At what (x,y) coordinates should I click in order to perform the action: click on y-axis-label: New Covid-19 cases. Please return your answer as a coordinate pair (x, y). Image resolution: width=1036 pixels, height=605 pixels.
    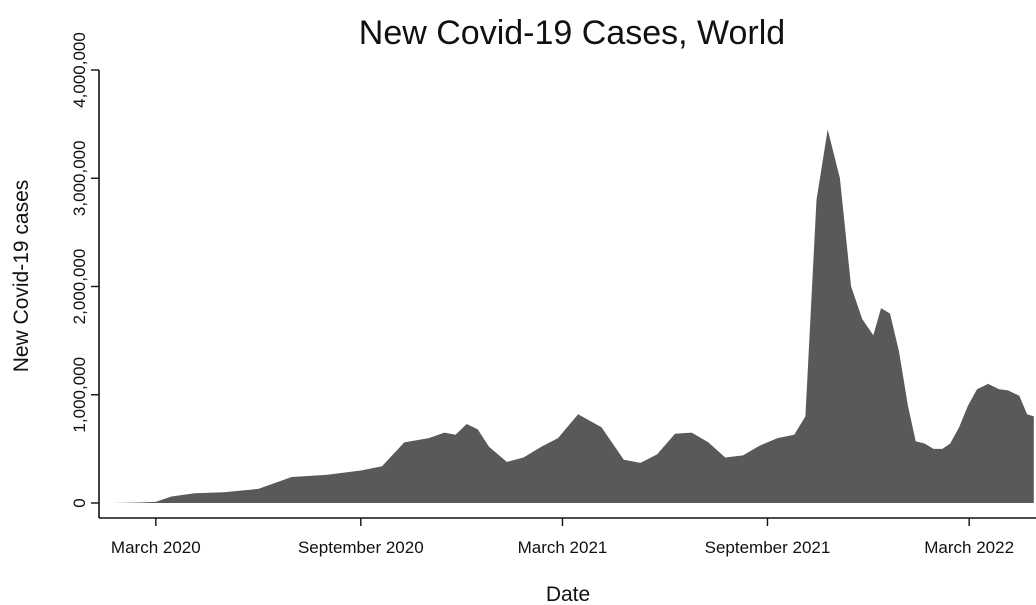
    Looking at the image, I should click on (21, 276).